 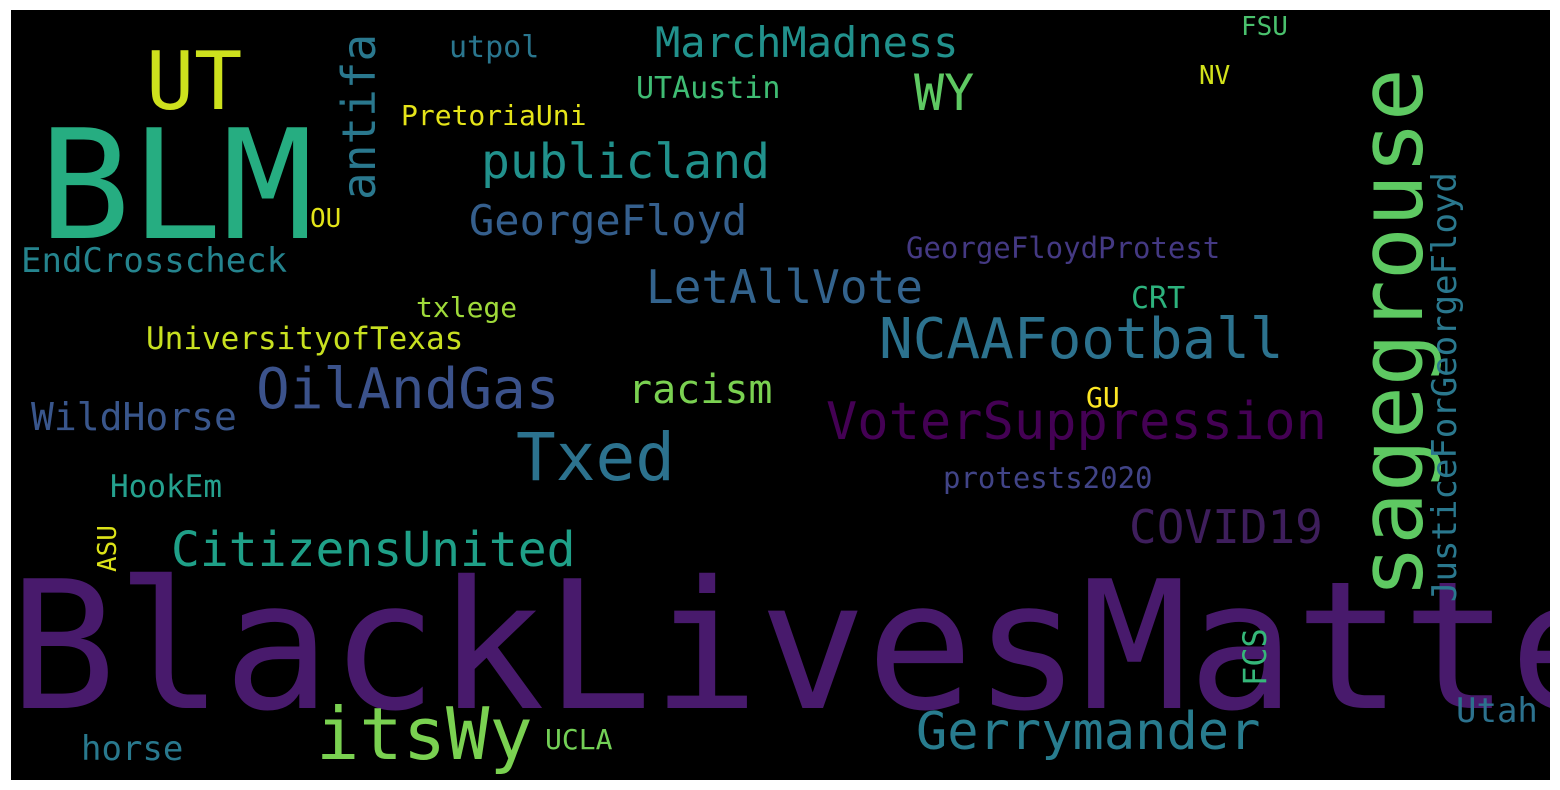 I want to click on word-endcrosscheck: EndCrosscheck, so click(x=154, y=261).